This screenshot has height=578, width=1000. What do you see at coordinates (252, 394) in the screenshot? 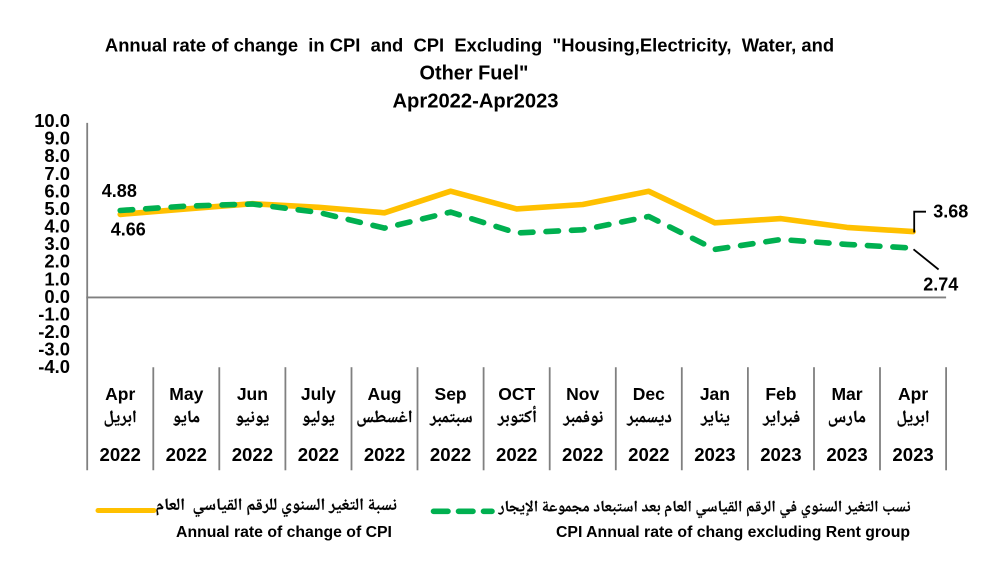
I see `svg-text: Jun` at bounding box center [252, 394].